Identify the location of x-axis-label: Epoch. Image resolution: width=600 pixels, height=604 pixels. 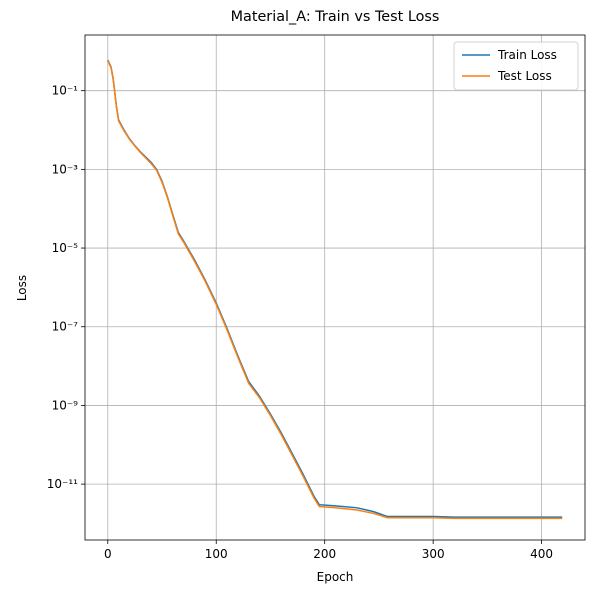
(335, 577).